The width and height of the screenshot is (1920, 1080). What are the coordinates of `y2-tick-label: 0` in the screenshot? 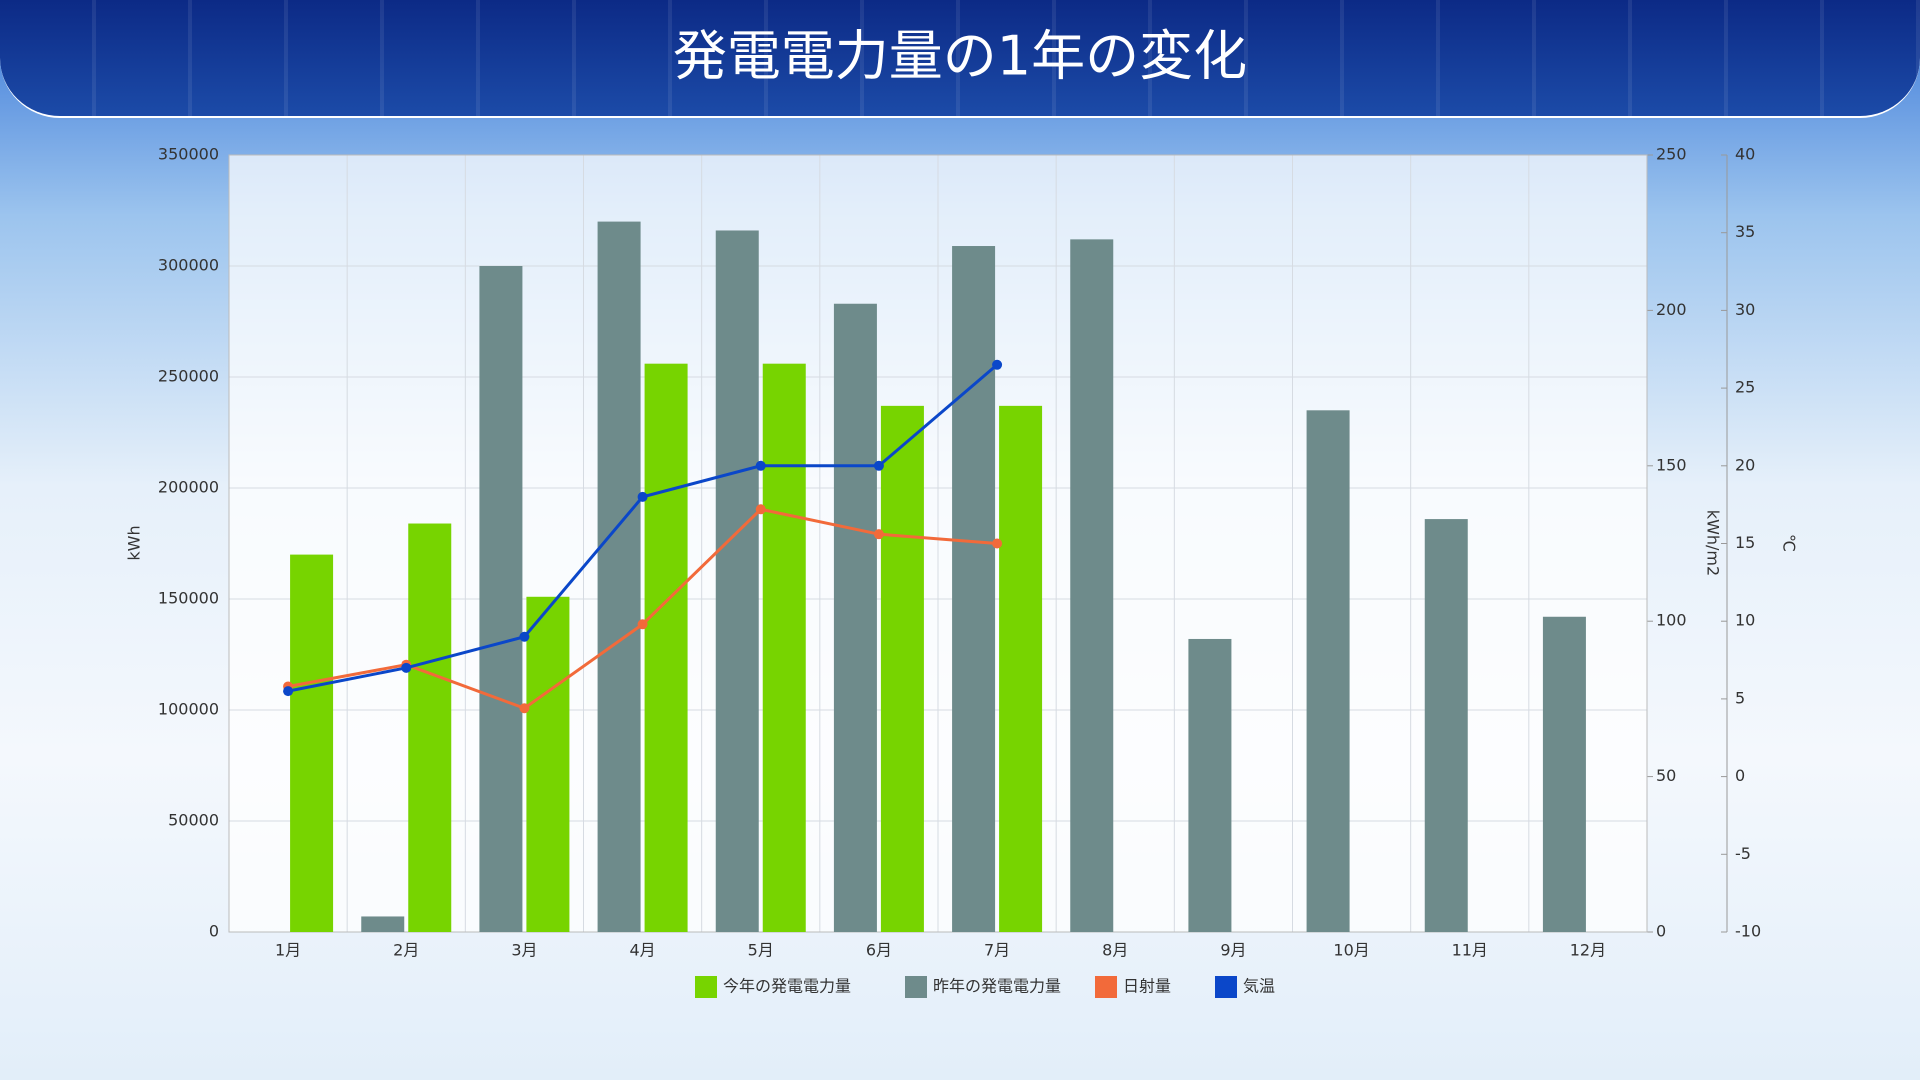 It's located at (1661, 931).